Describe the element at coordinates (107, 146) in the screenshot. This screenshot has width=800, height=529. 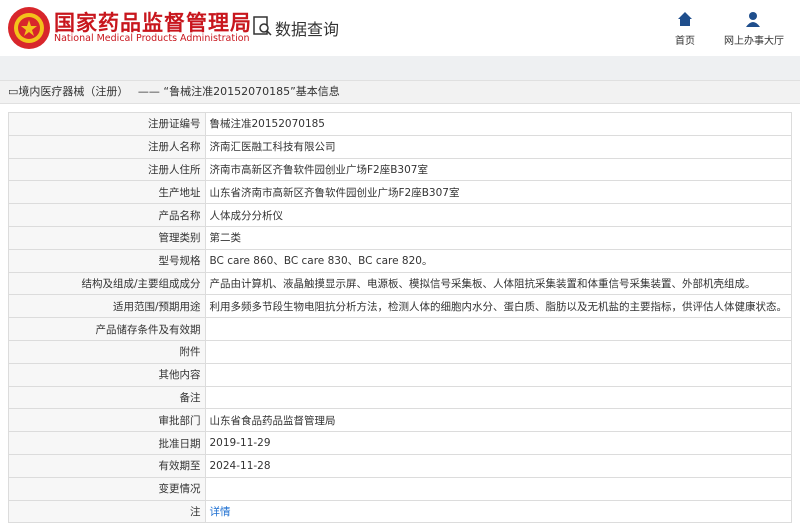
I see `field-label: 注册人名称` at that location.